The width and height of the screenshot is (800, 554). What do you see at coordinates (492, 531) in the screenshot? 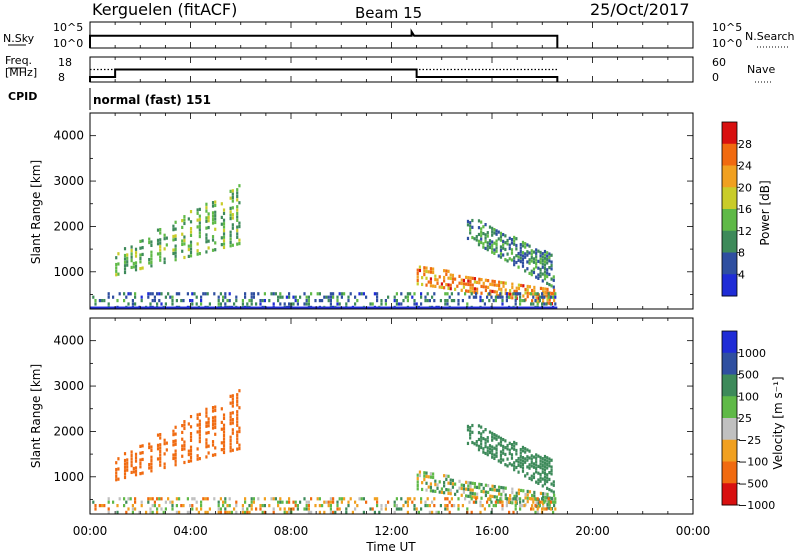
I see `x-tick-label: 16:00` at bounding box center [492, 531].